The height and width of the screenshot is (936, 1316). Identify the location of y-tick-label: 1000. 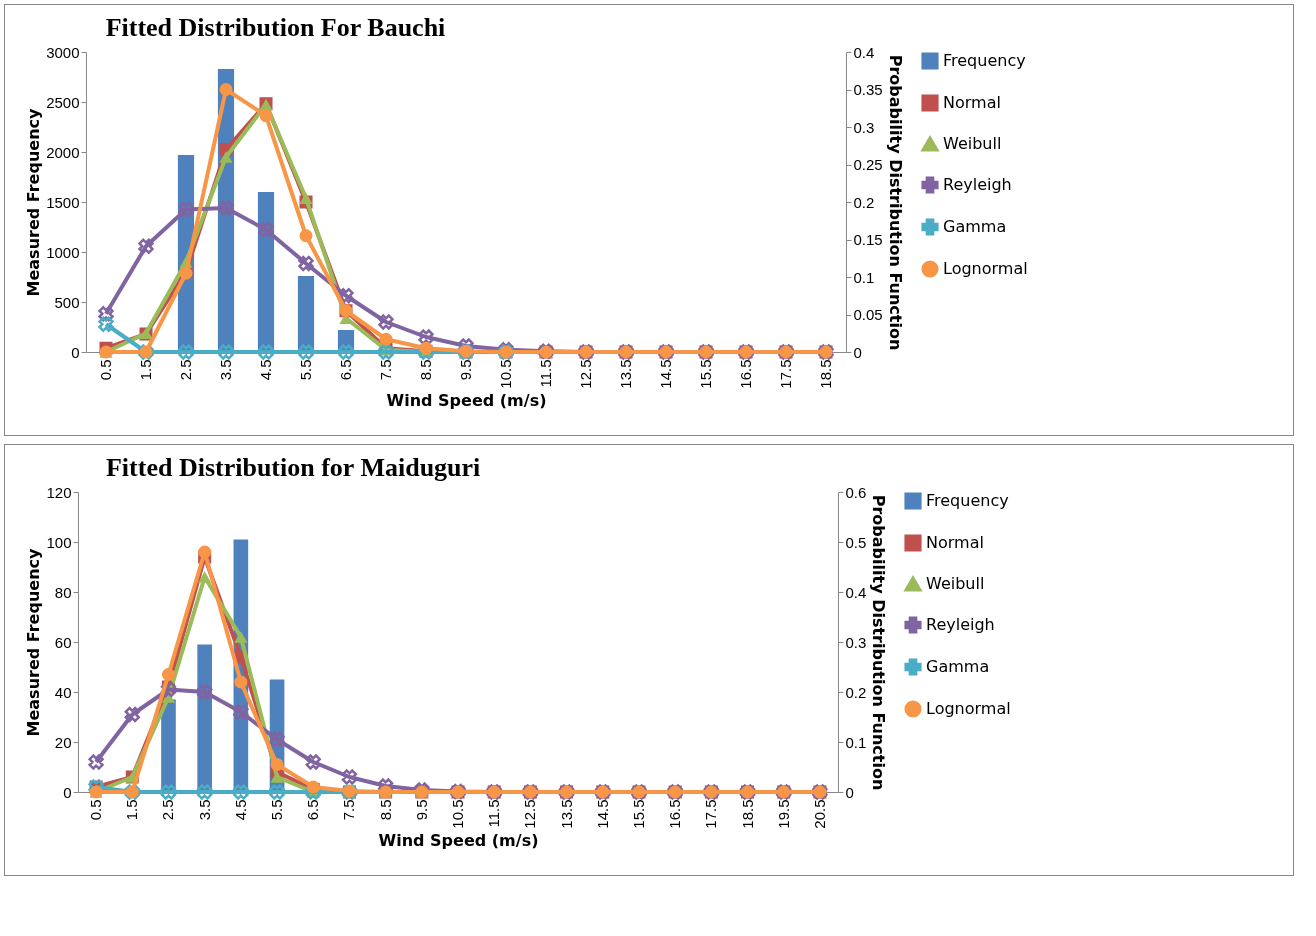
(63, 252).